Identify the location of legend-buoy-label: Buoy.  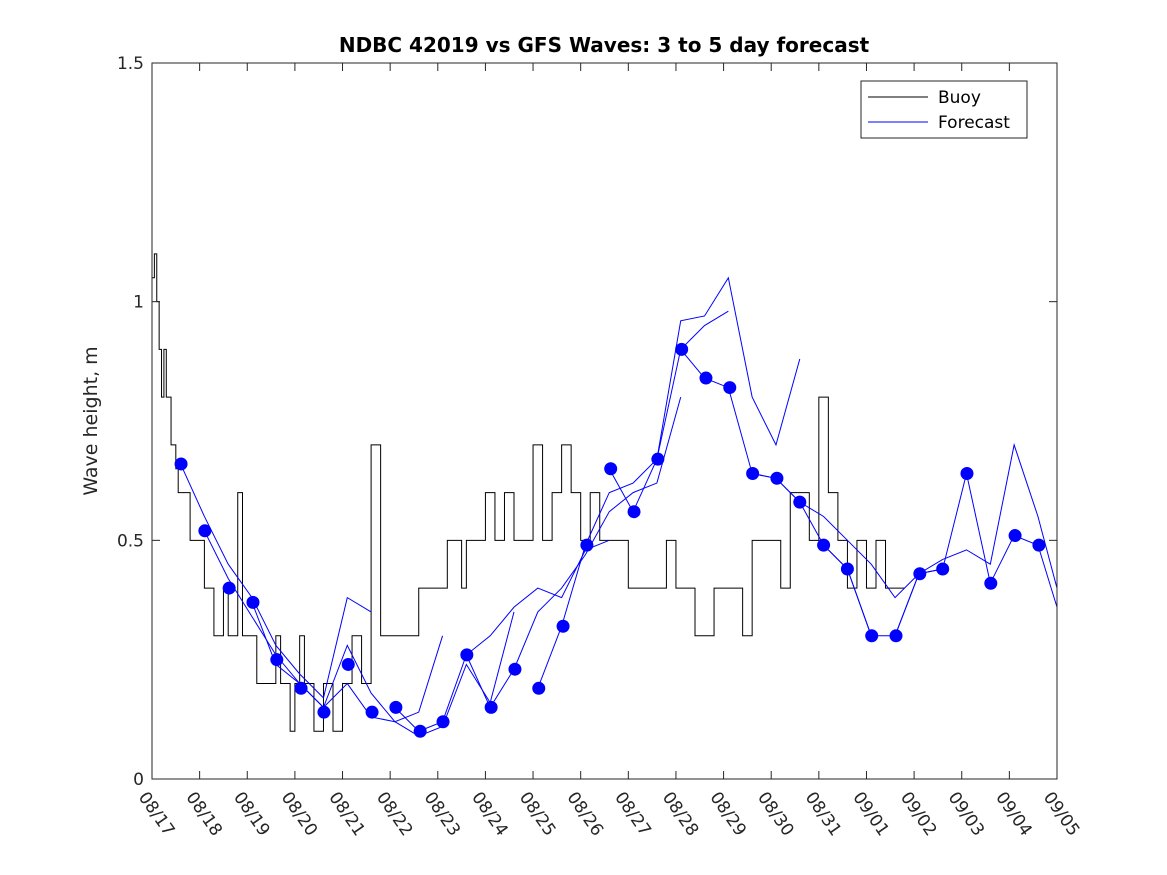
(959, 98).